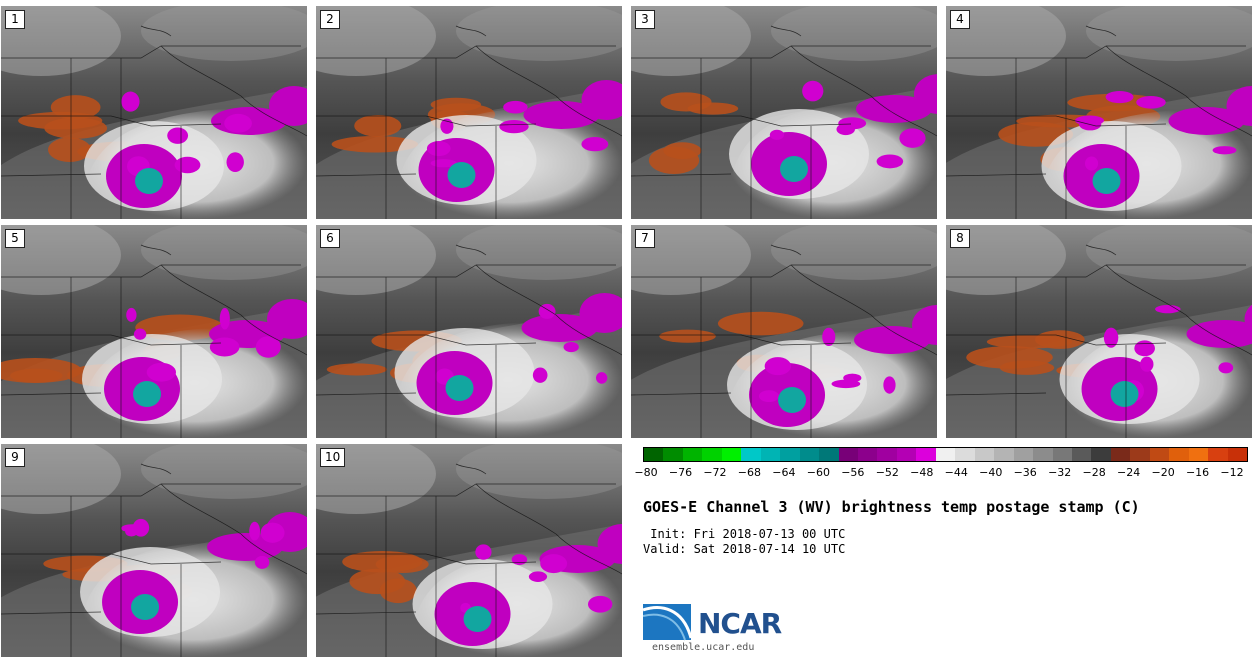  I want to click on colorbar-tick-label: −20, so click(1163, 472).